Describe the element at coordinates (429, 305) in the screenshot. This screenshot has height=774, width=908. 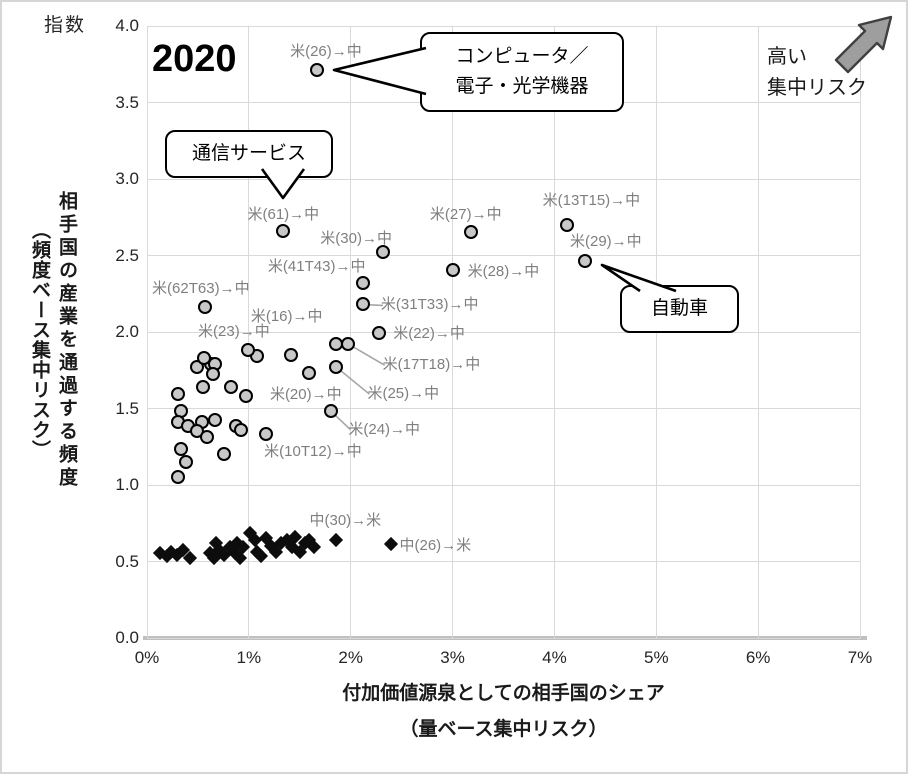
I see `data-point-label: 米(31T33)→中` at that location.